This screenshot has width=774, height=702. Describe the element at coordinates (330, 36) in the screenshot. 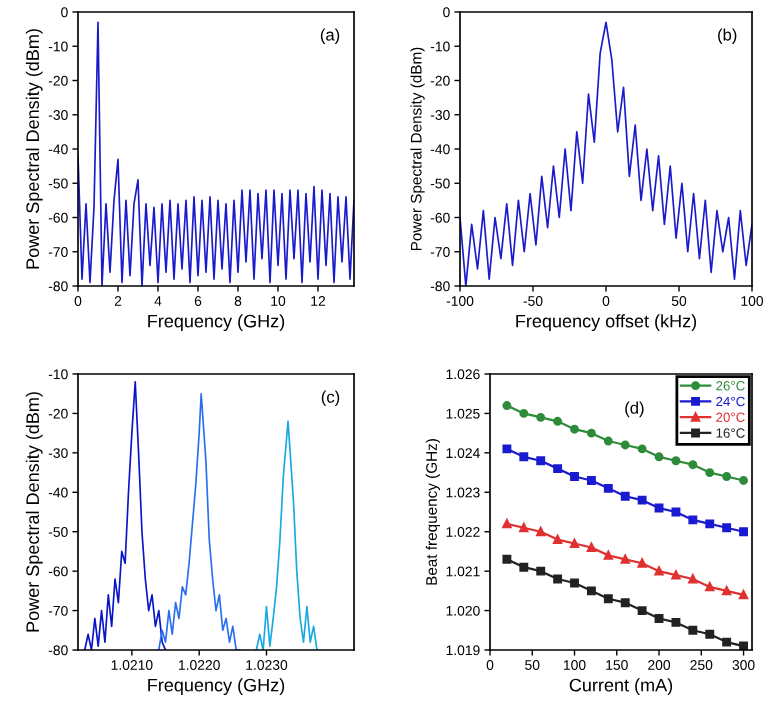

I see `annotation: (a)` at that location.